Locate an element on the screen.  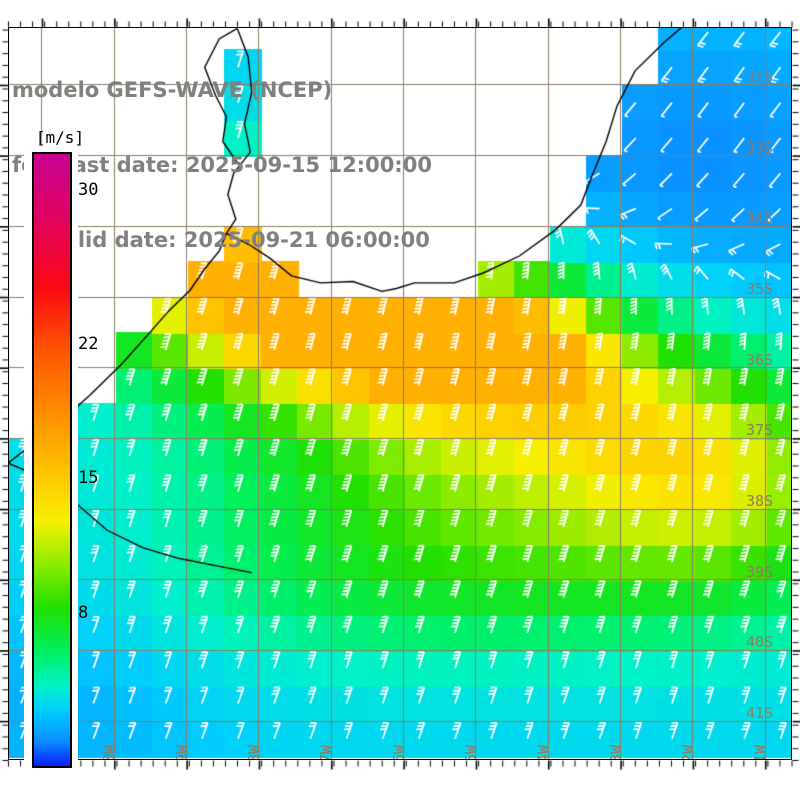
colorbar-tick-22: 22 is located at coordinates (88, 343).